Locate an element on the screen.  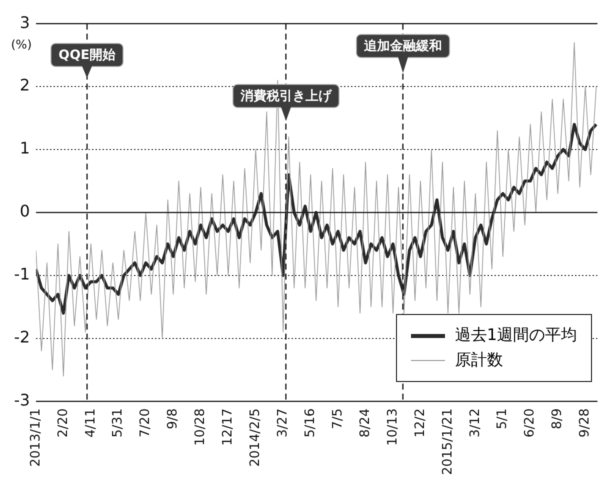
ref-line-label: QQE開始 is located at coordinates (87, 55).